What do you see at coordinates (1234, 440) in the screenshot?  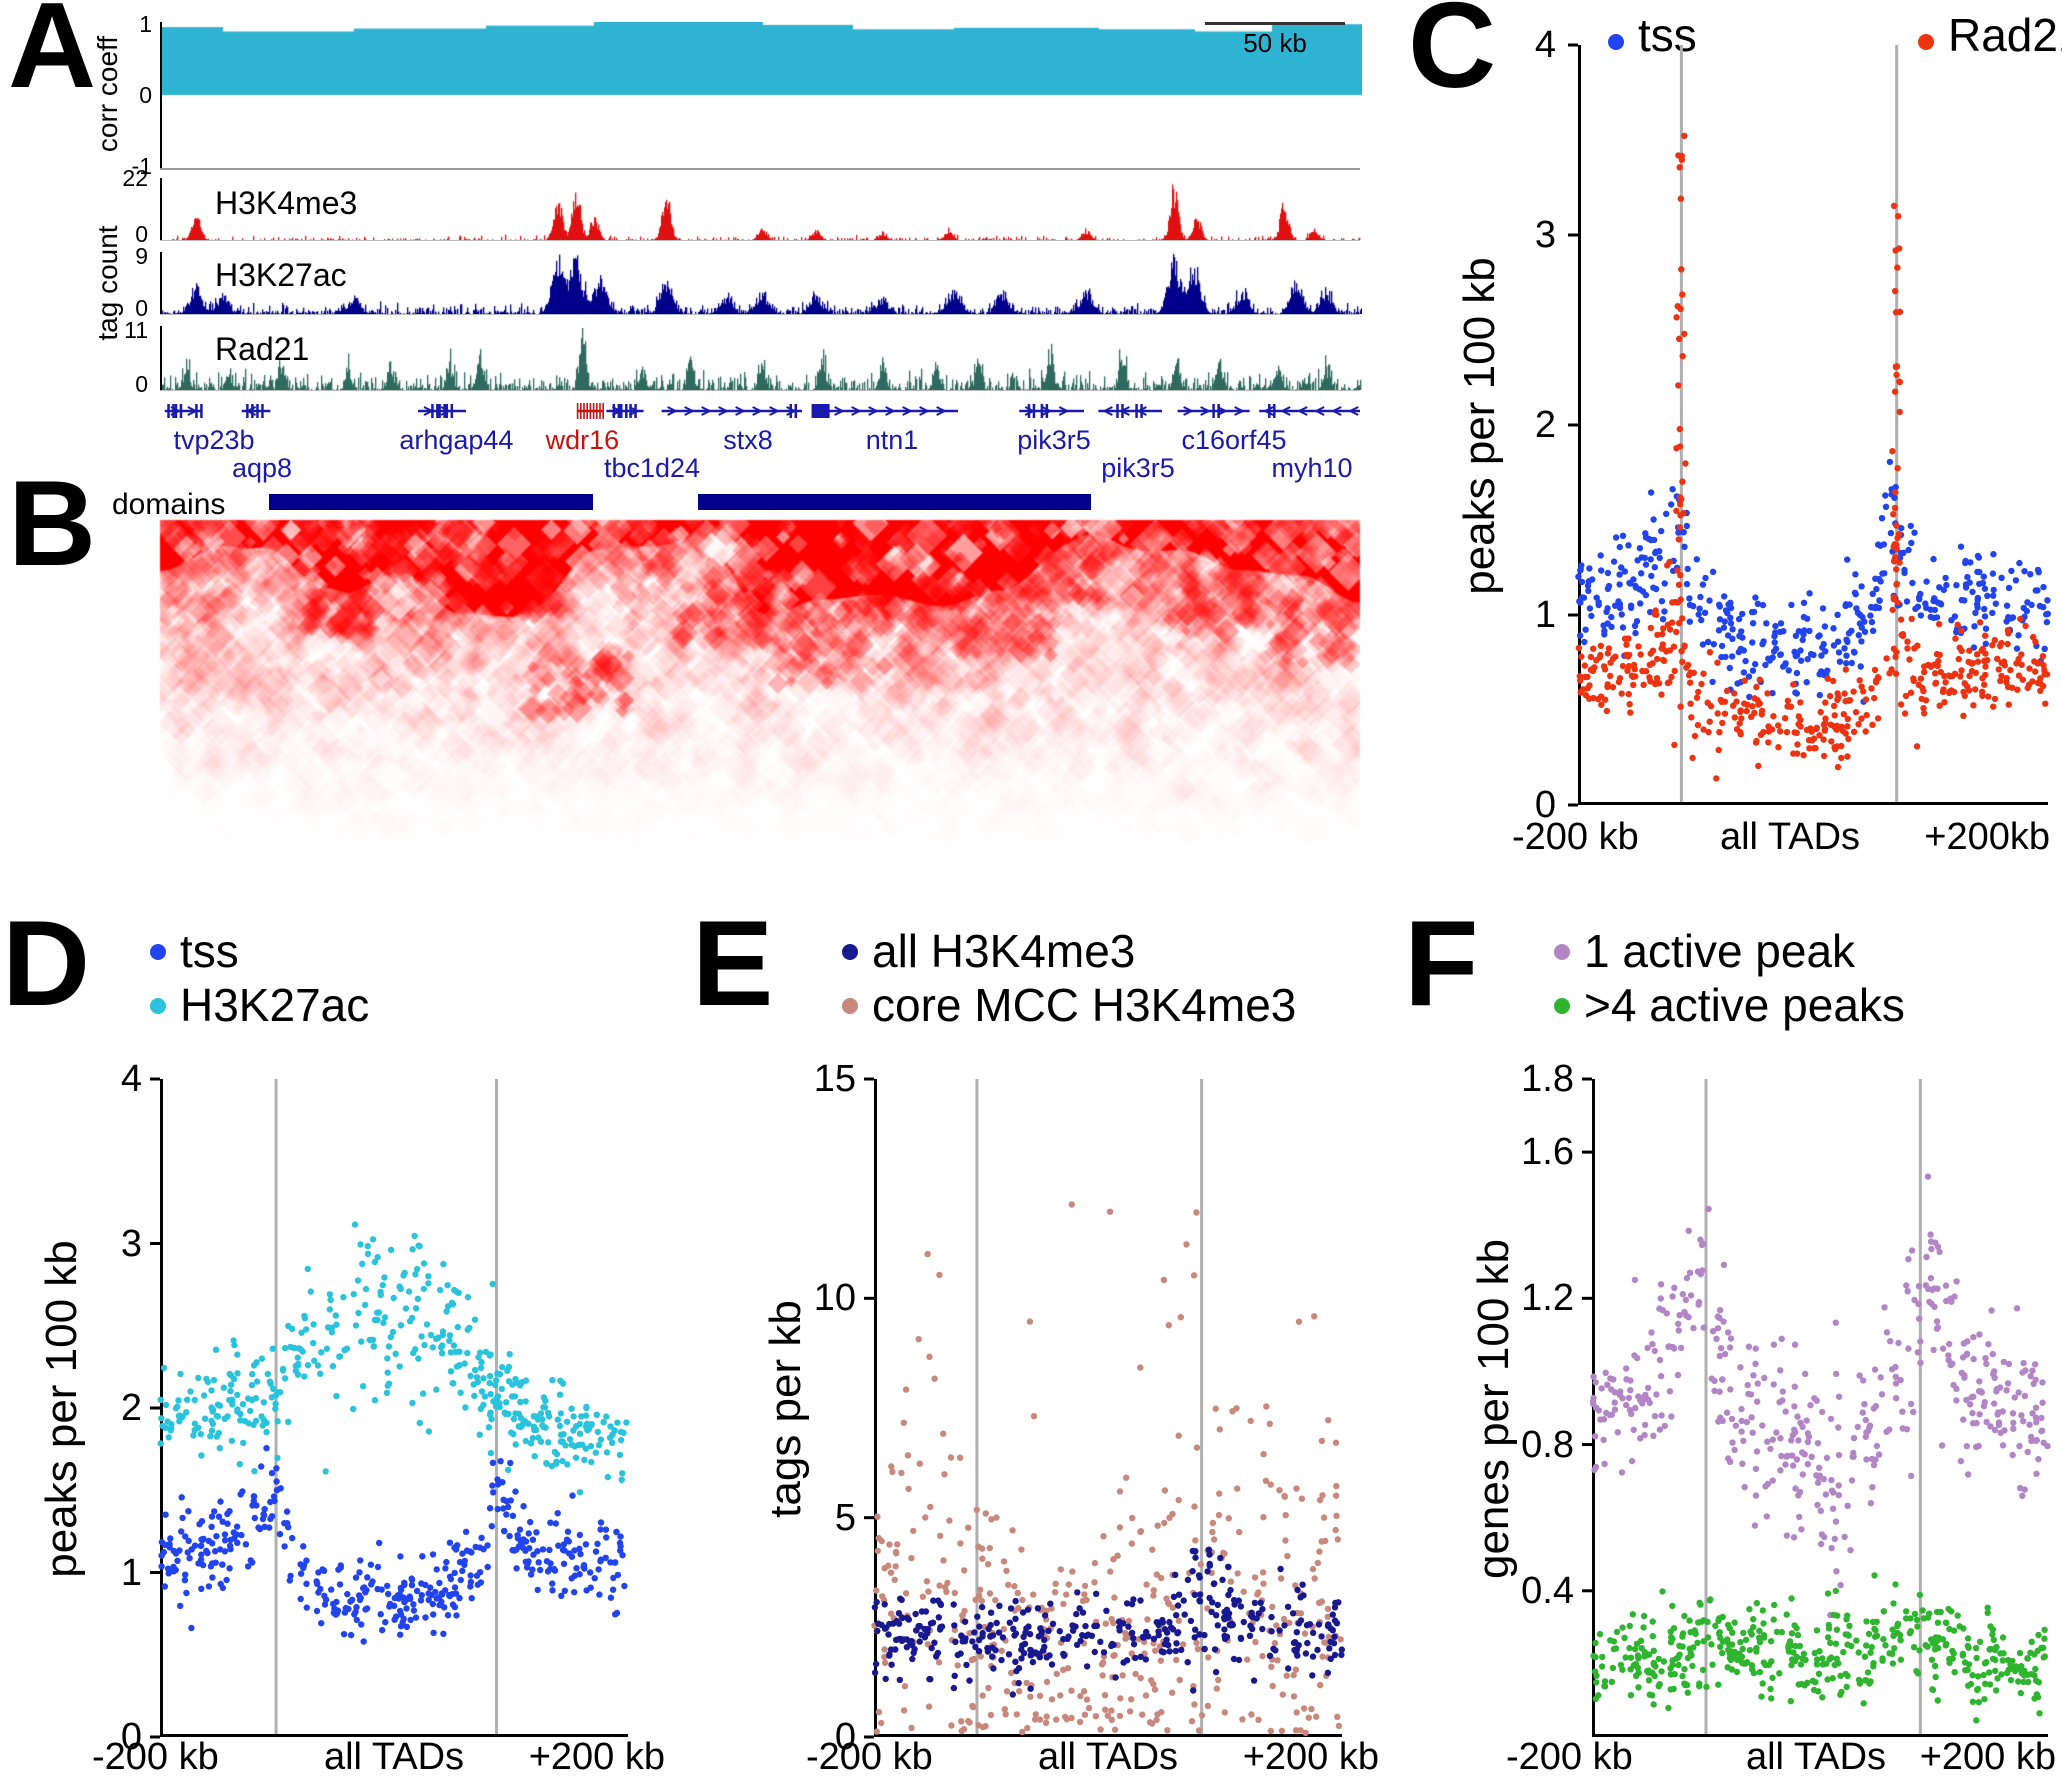 I see `gene-label: c16orf45` at bounding box center [1234, 440].